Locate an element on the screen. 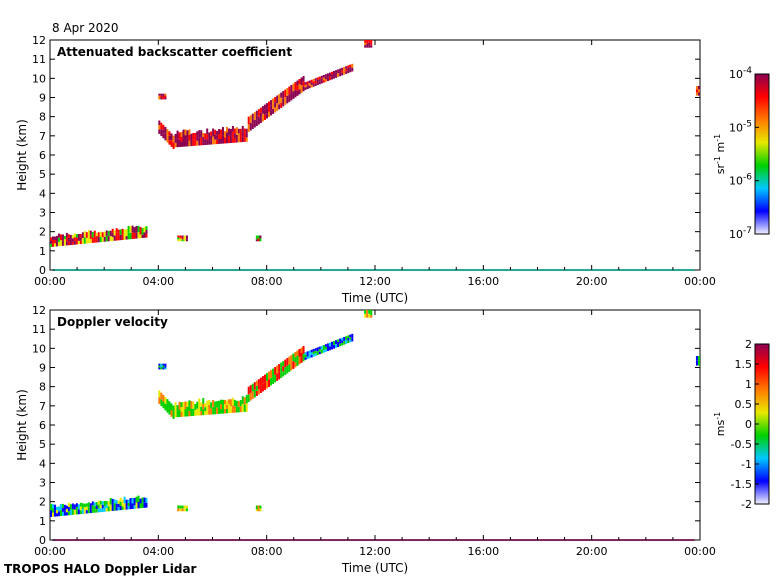 The width and height of the screenshot is (780, 580). colorbar-tick-label: -2 is located at coordinates (746, 504).